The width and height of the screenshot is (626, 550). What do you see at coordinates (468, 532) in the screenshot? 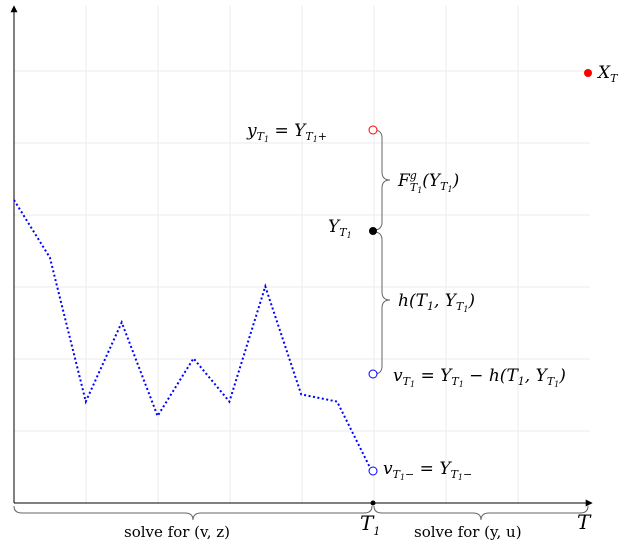
I see `right-bottom-brace-label: solve for (y, u)` at bounding box center [468, 532].